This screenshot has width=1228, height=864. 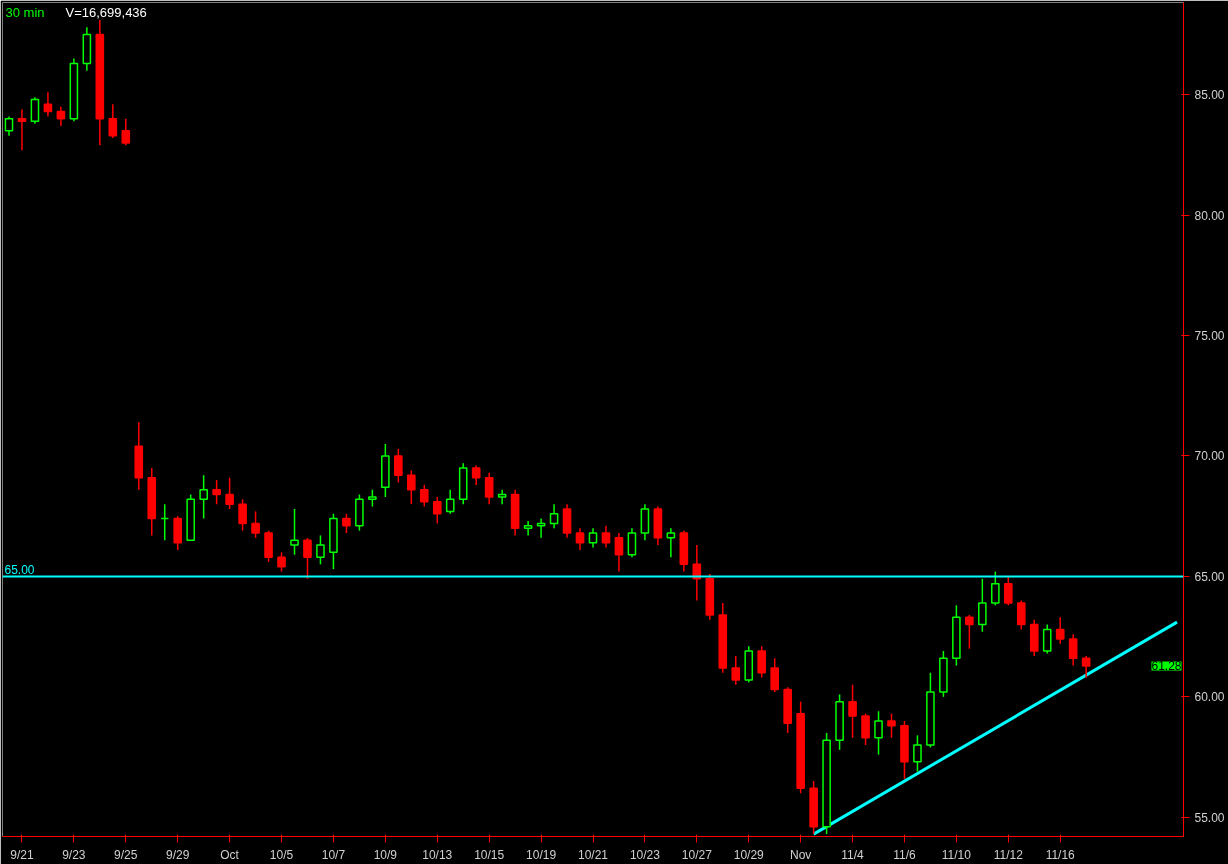 I want to click on x-tick-label: 9/23, so click(x=74, y=854).